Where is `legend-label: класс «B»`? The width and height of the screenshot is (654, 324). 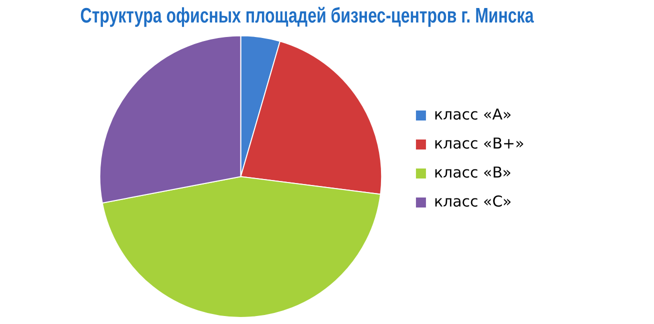
legend-label: класс «B» is located at coordinates (473, 172).